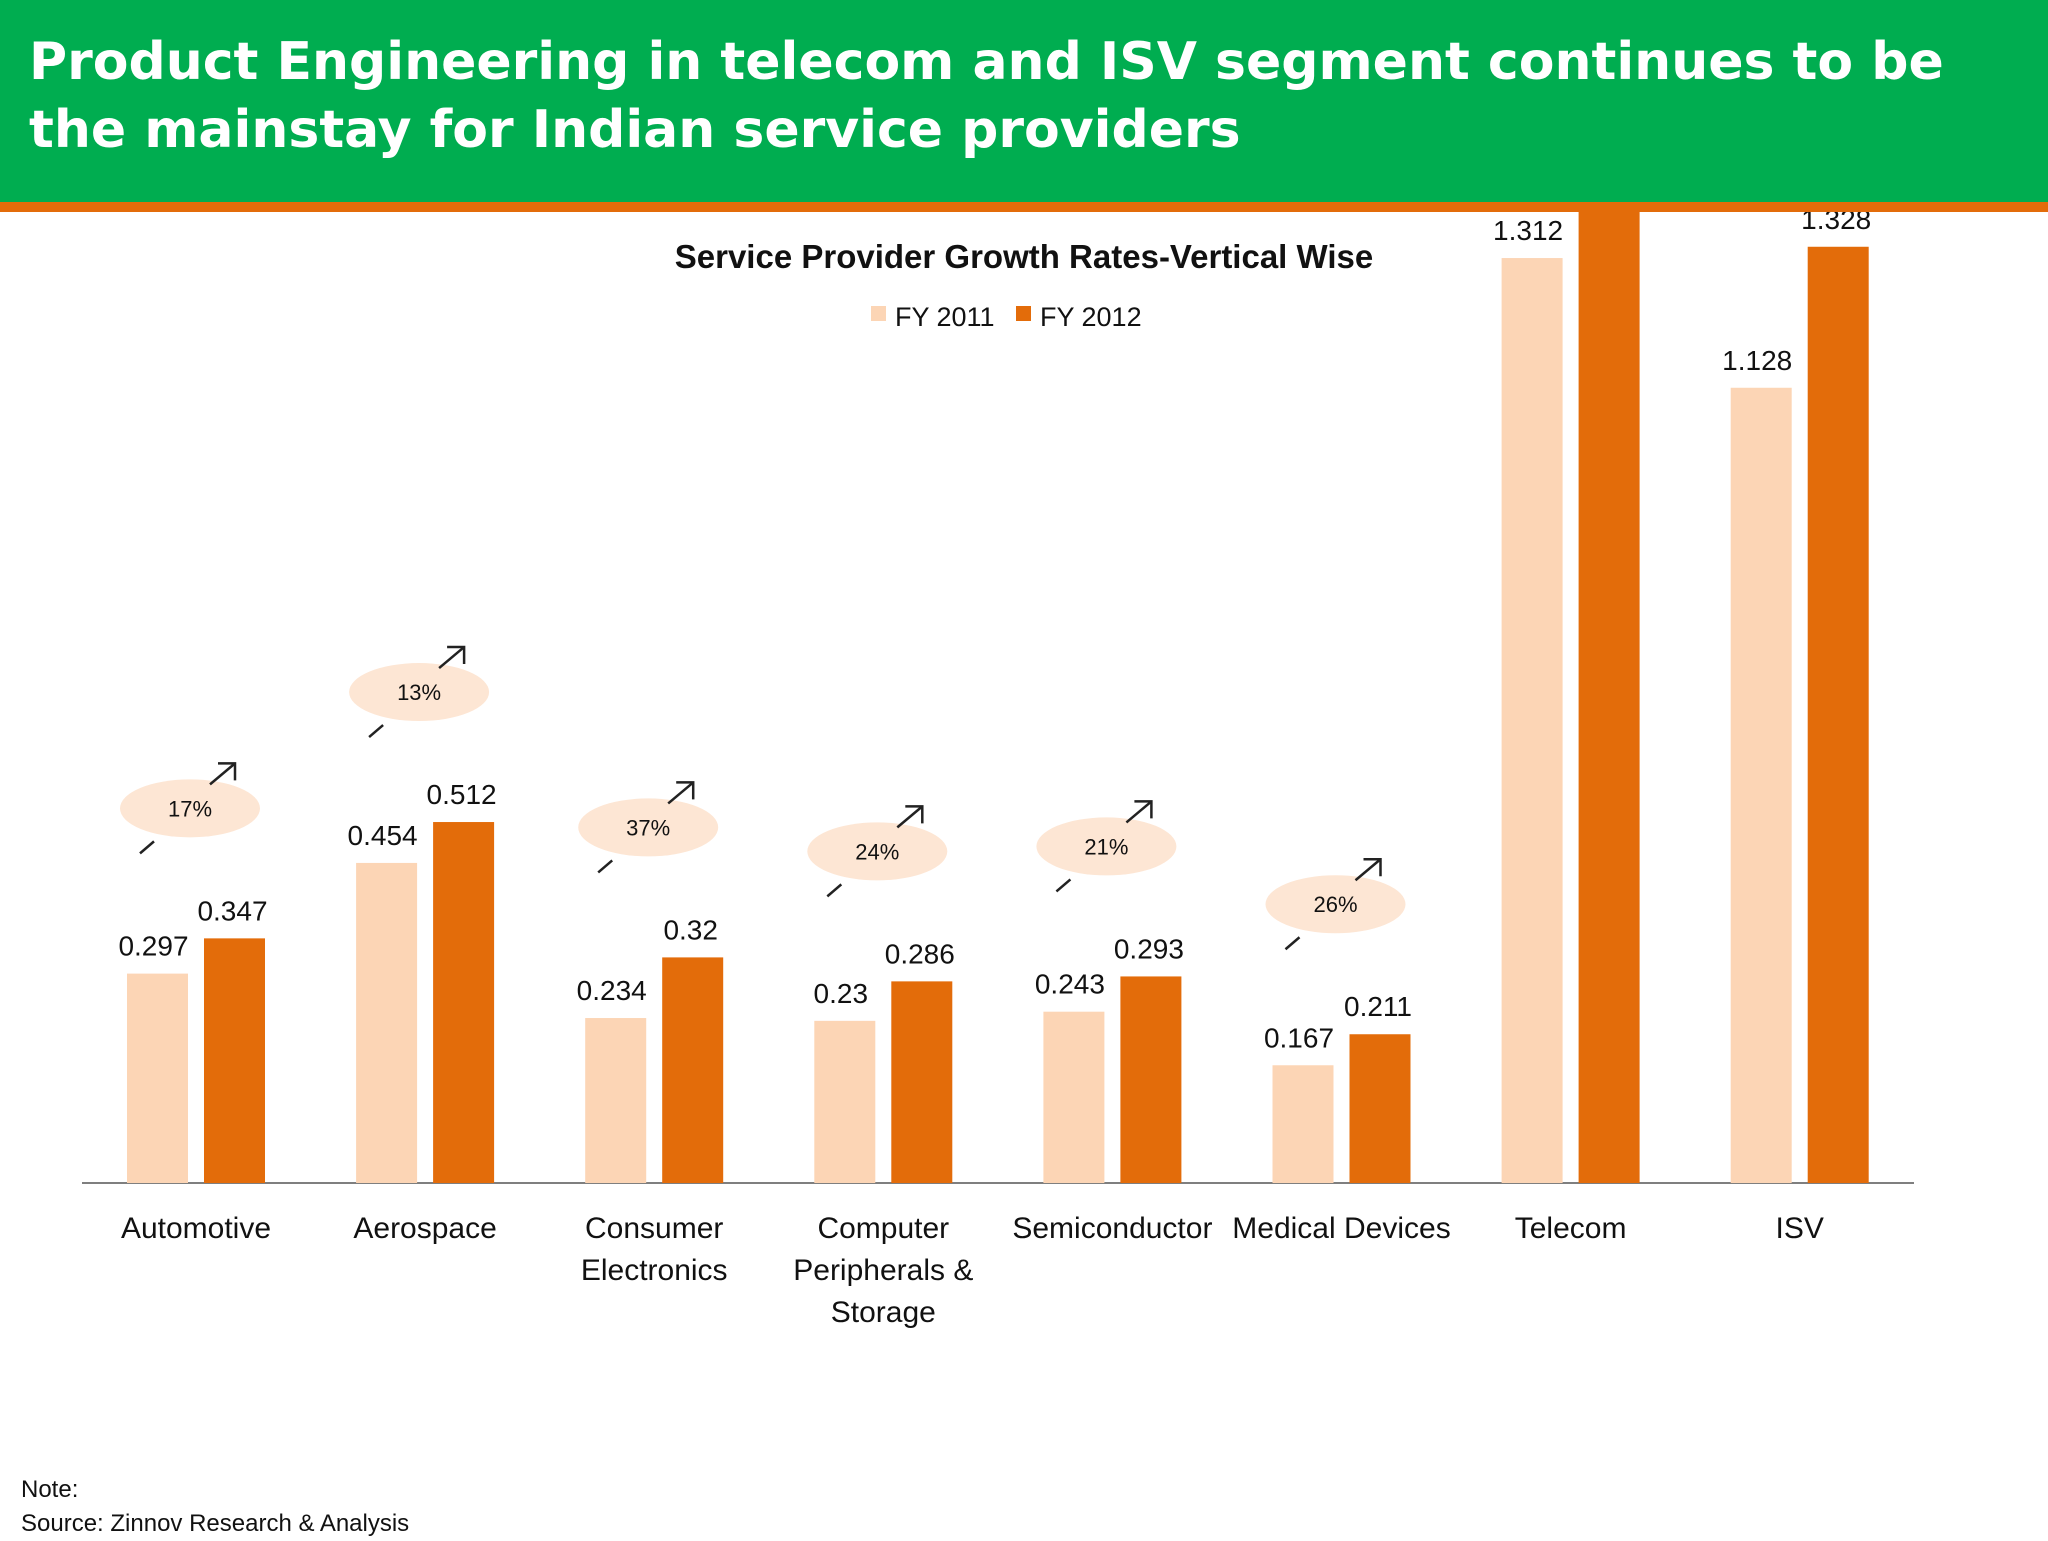 The height and width of the screenshot is (1541, 2048). Describe the element at coordinates (424, 1228) in the screenshot. I see `category-label: Aerospace` at that location.